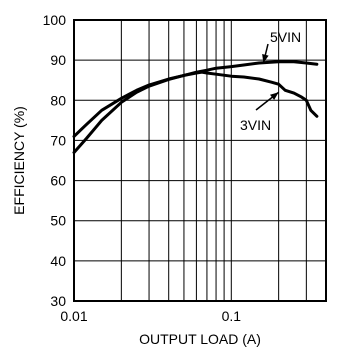  What do you see at coordinates (58, 301) in the screenshot?
I see `y-tick-label: 30` at bounding box center [58, 301].